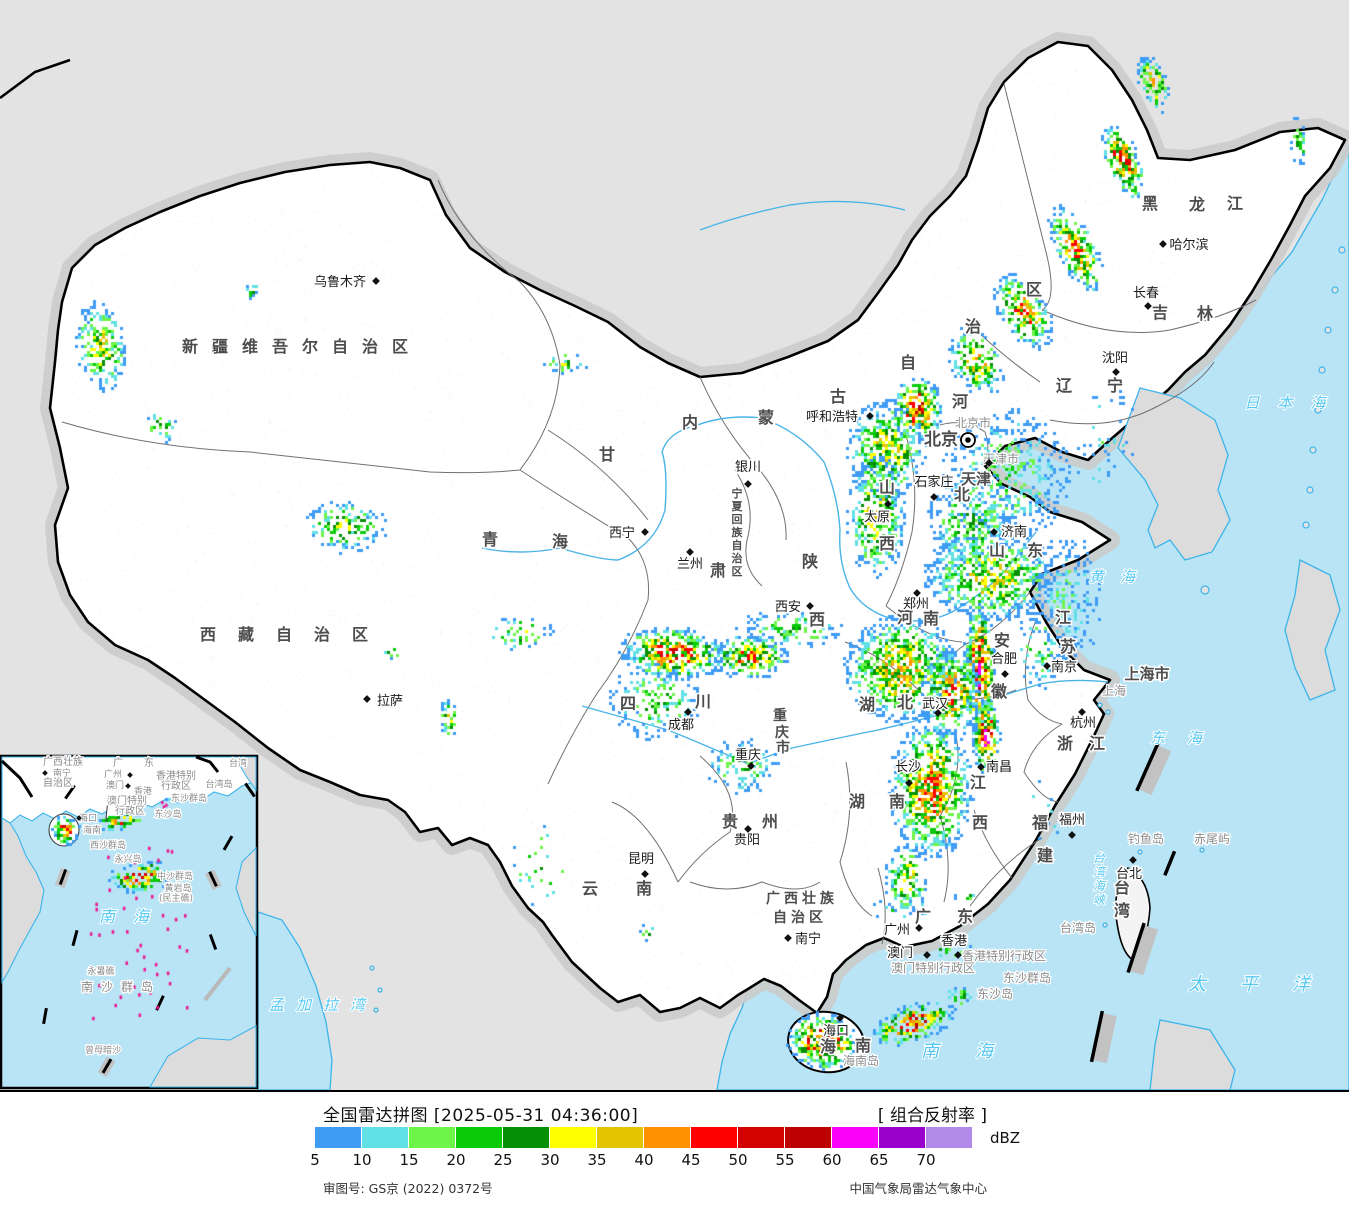 The height and width of the screenshot is (1208, 1349). Describe the element at coordinates (503, 1160) in the screenshot. I see `dbz-tick-value: 25` at that location.